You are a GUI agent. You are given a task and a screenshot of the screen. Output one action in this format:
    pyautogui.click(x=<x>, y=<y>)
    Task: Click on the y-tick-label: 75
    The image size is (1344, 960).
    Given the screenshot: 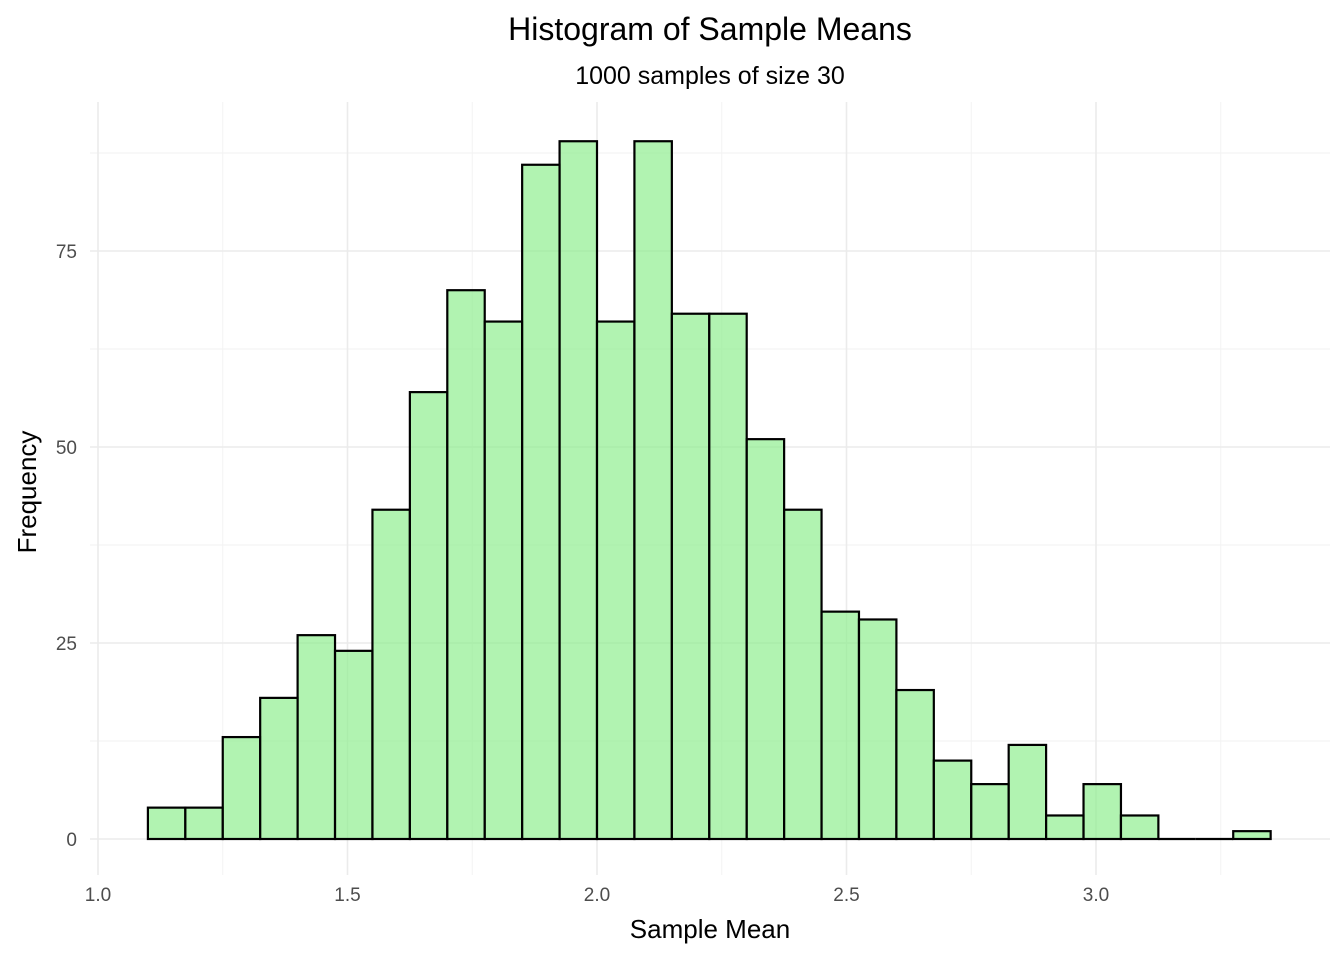 What is the action you would take?
    pyautogui.click(x=66, y=252)
    